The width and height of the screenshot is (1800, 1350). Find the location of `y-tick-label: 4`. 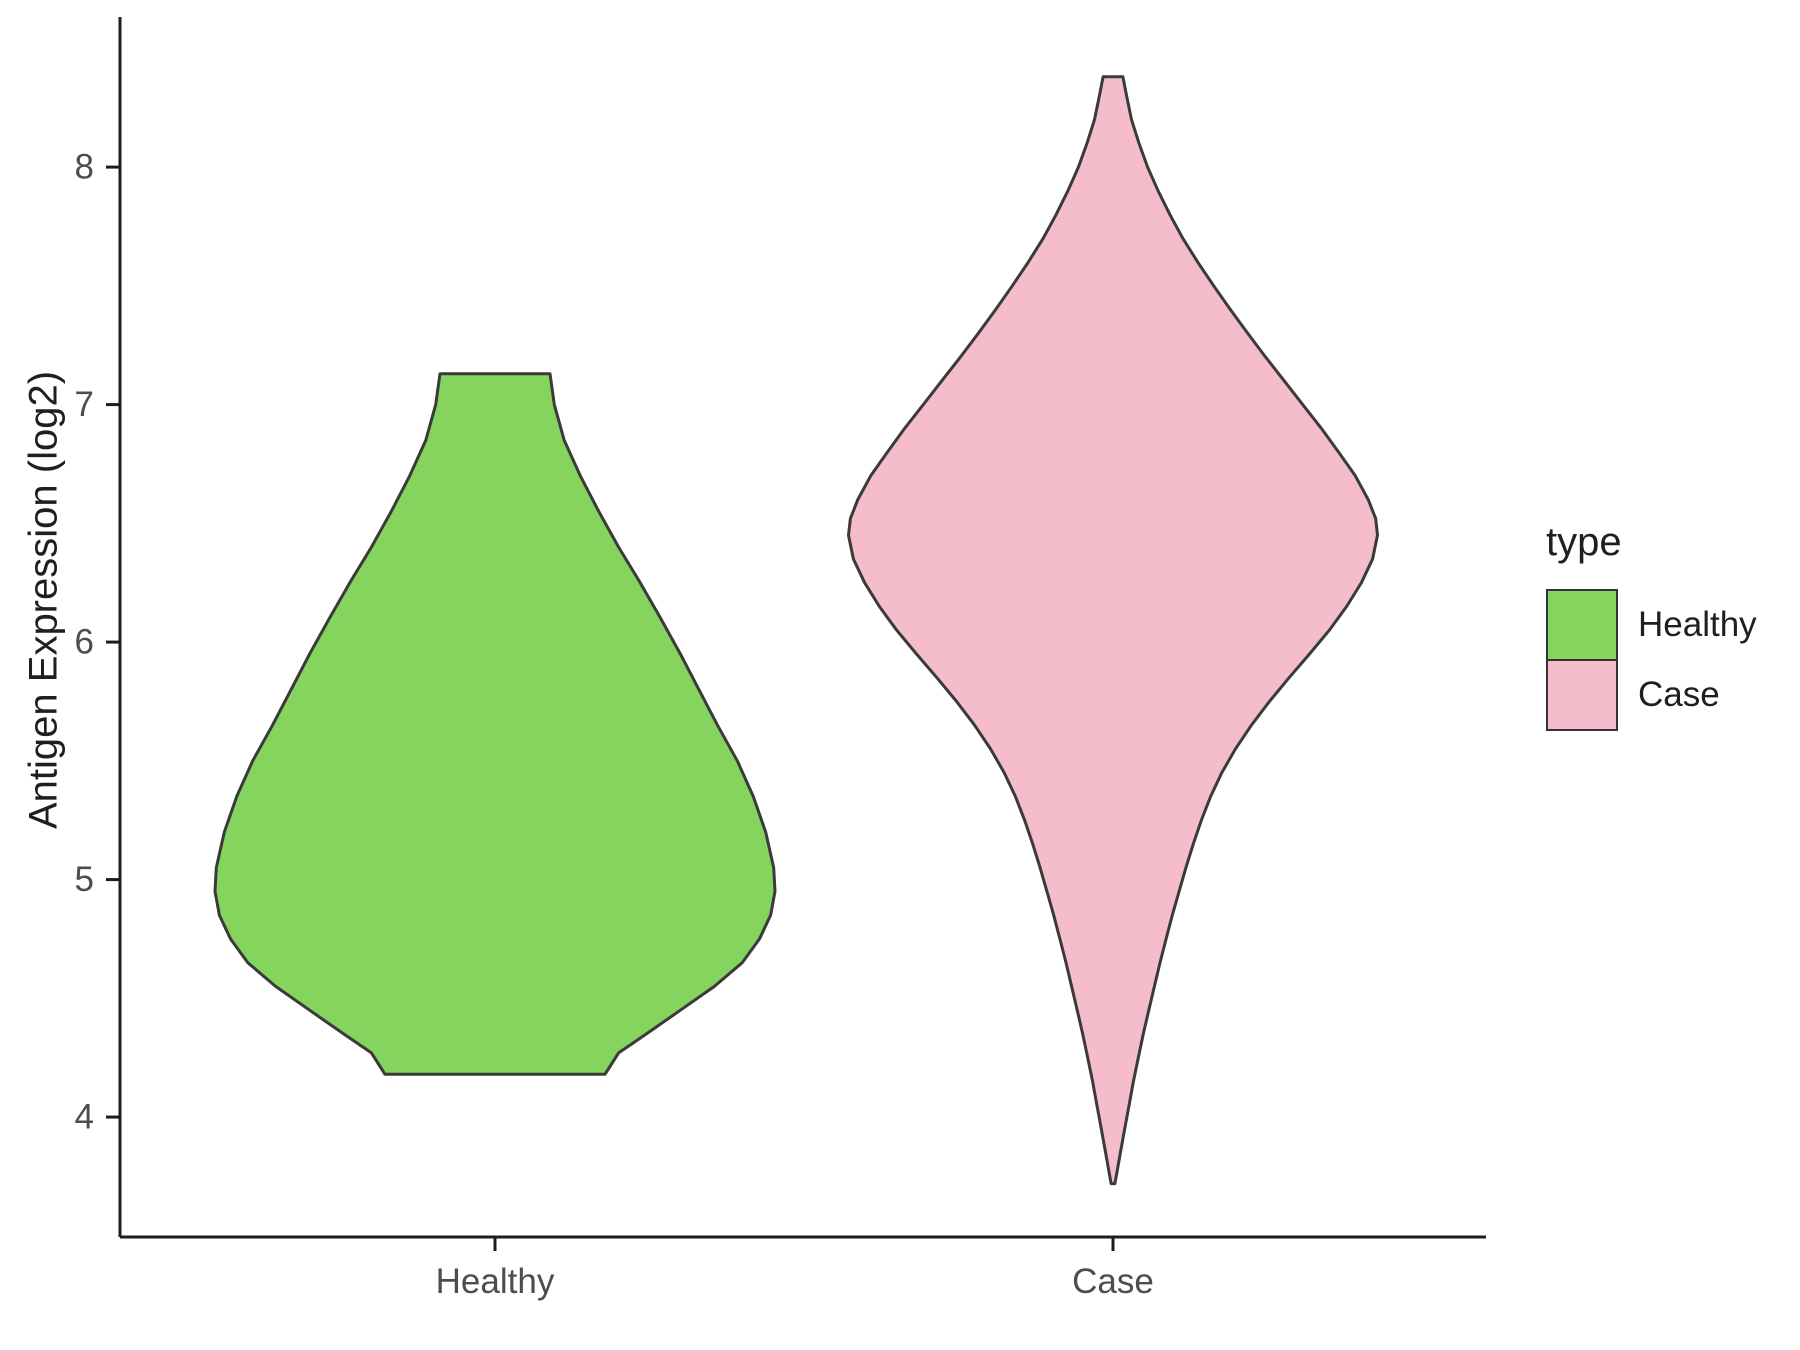

y-tick-label: 4 is located at coordinates (84, 1117).